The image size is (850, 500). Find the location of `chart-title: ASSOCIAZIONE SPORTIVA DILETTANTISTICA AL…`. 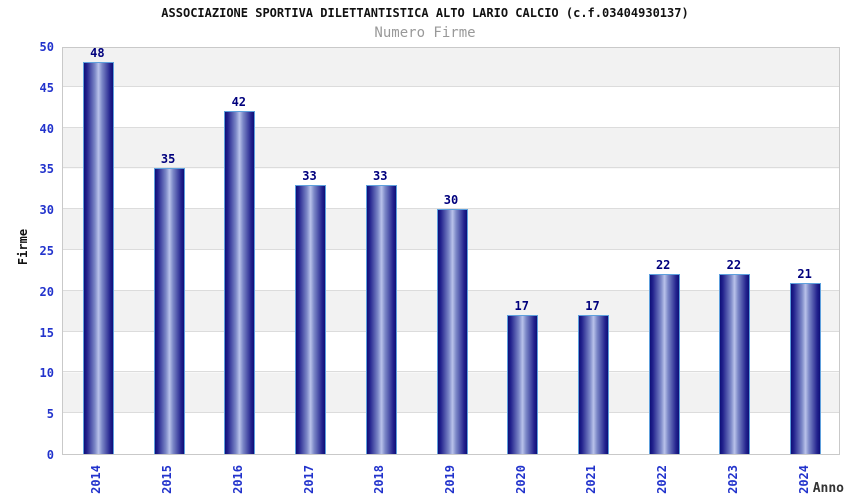

chart-title: ASSOCIAZIONE SPORTIVA DILETTANTISTICA AL… is located at coordinates (425, 13).